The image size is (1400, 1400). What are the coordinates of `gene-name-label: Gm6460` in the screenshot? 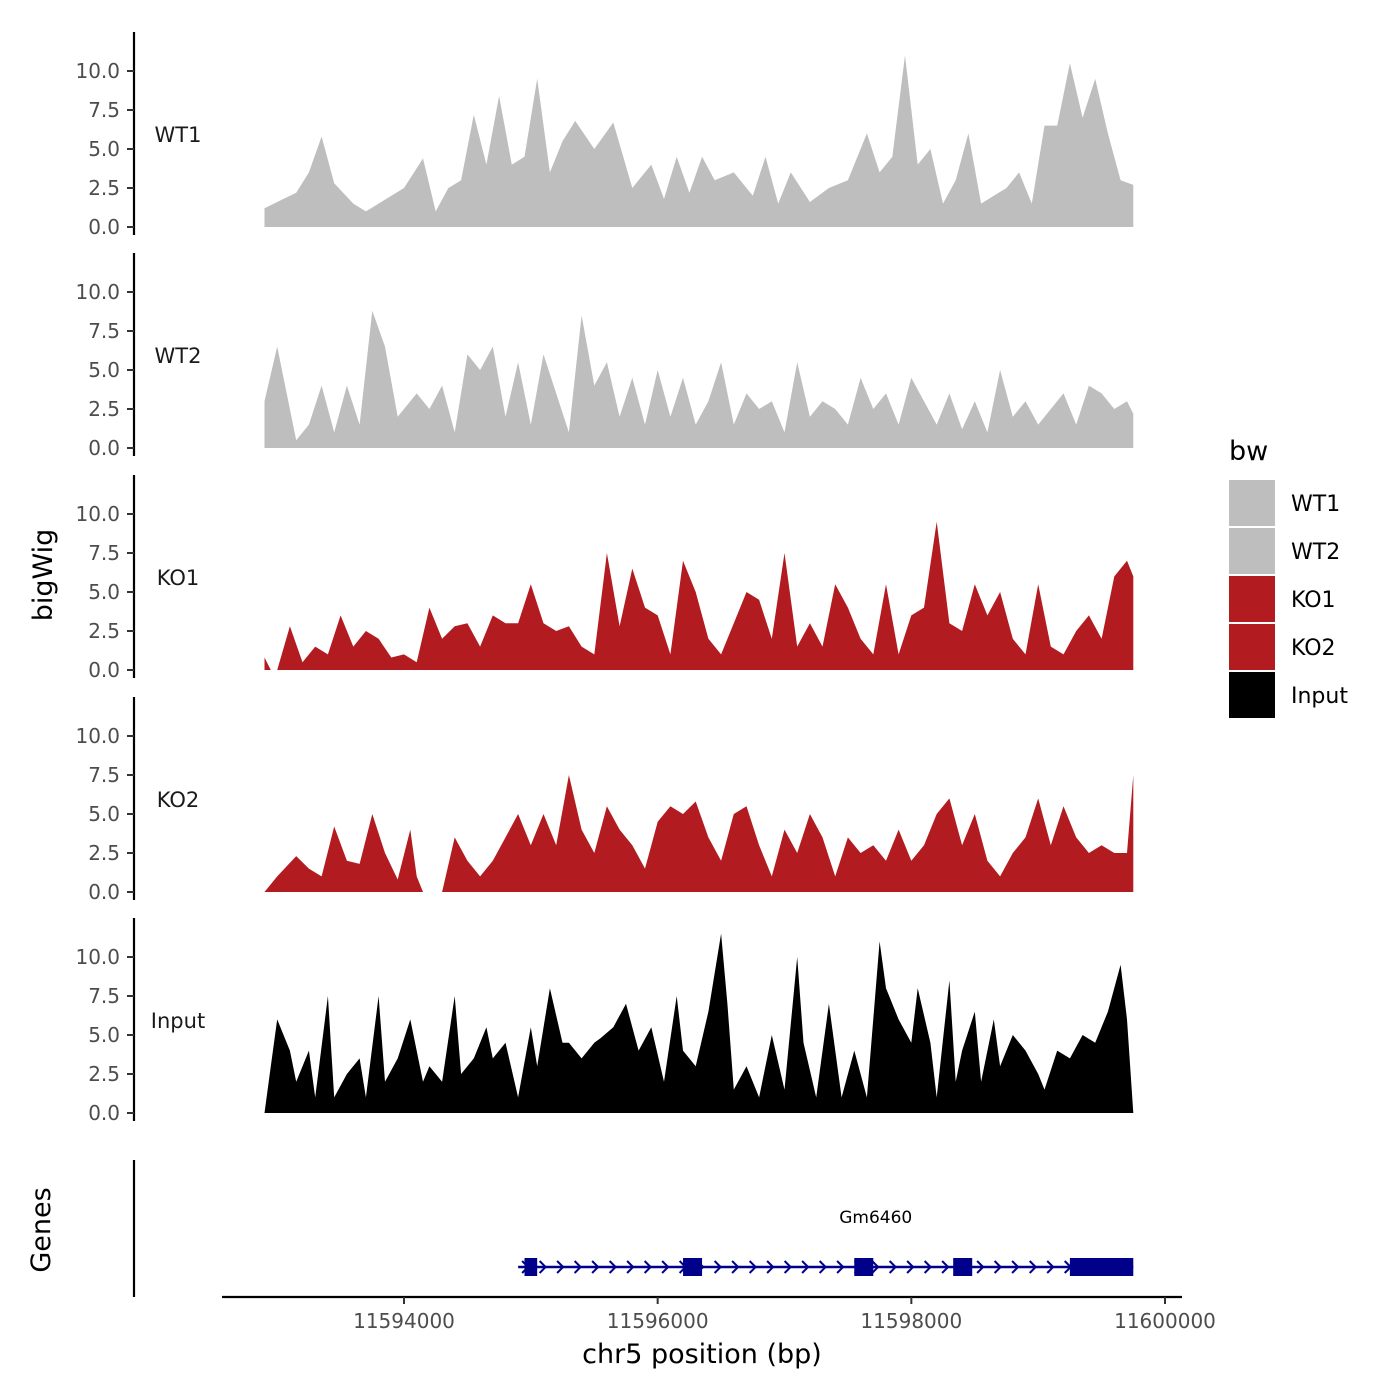 It's located at (875, 1218).